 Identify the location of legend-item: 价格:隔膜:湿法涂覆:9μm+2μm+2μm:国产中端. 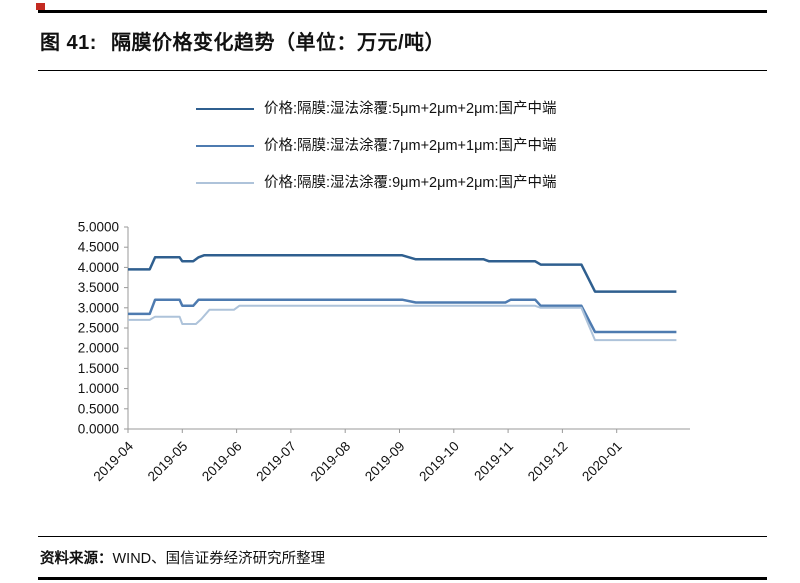
(481, 183).